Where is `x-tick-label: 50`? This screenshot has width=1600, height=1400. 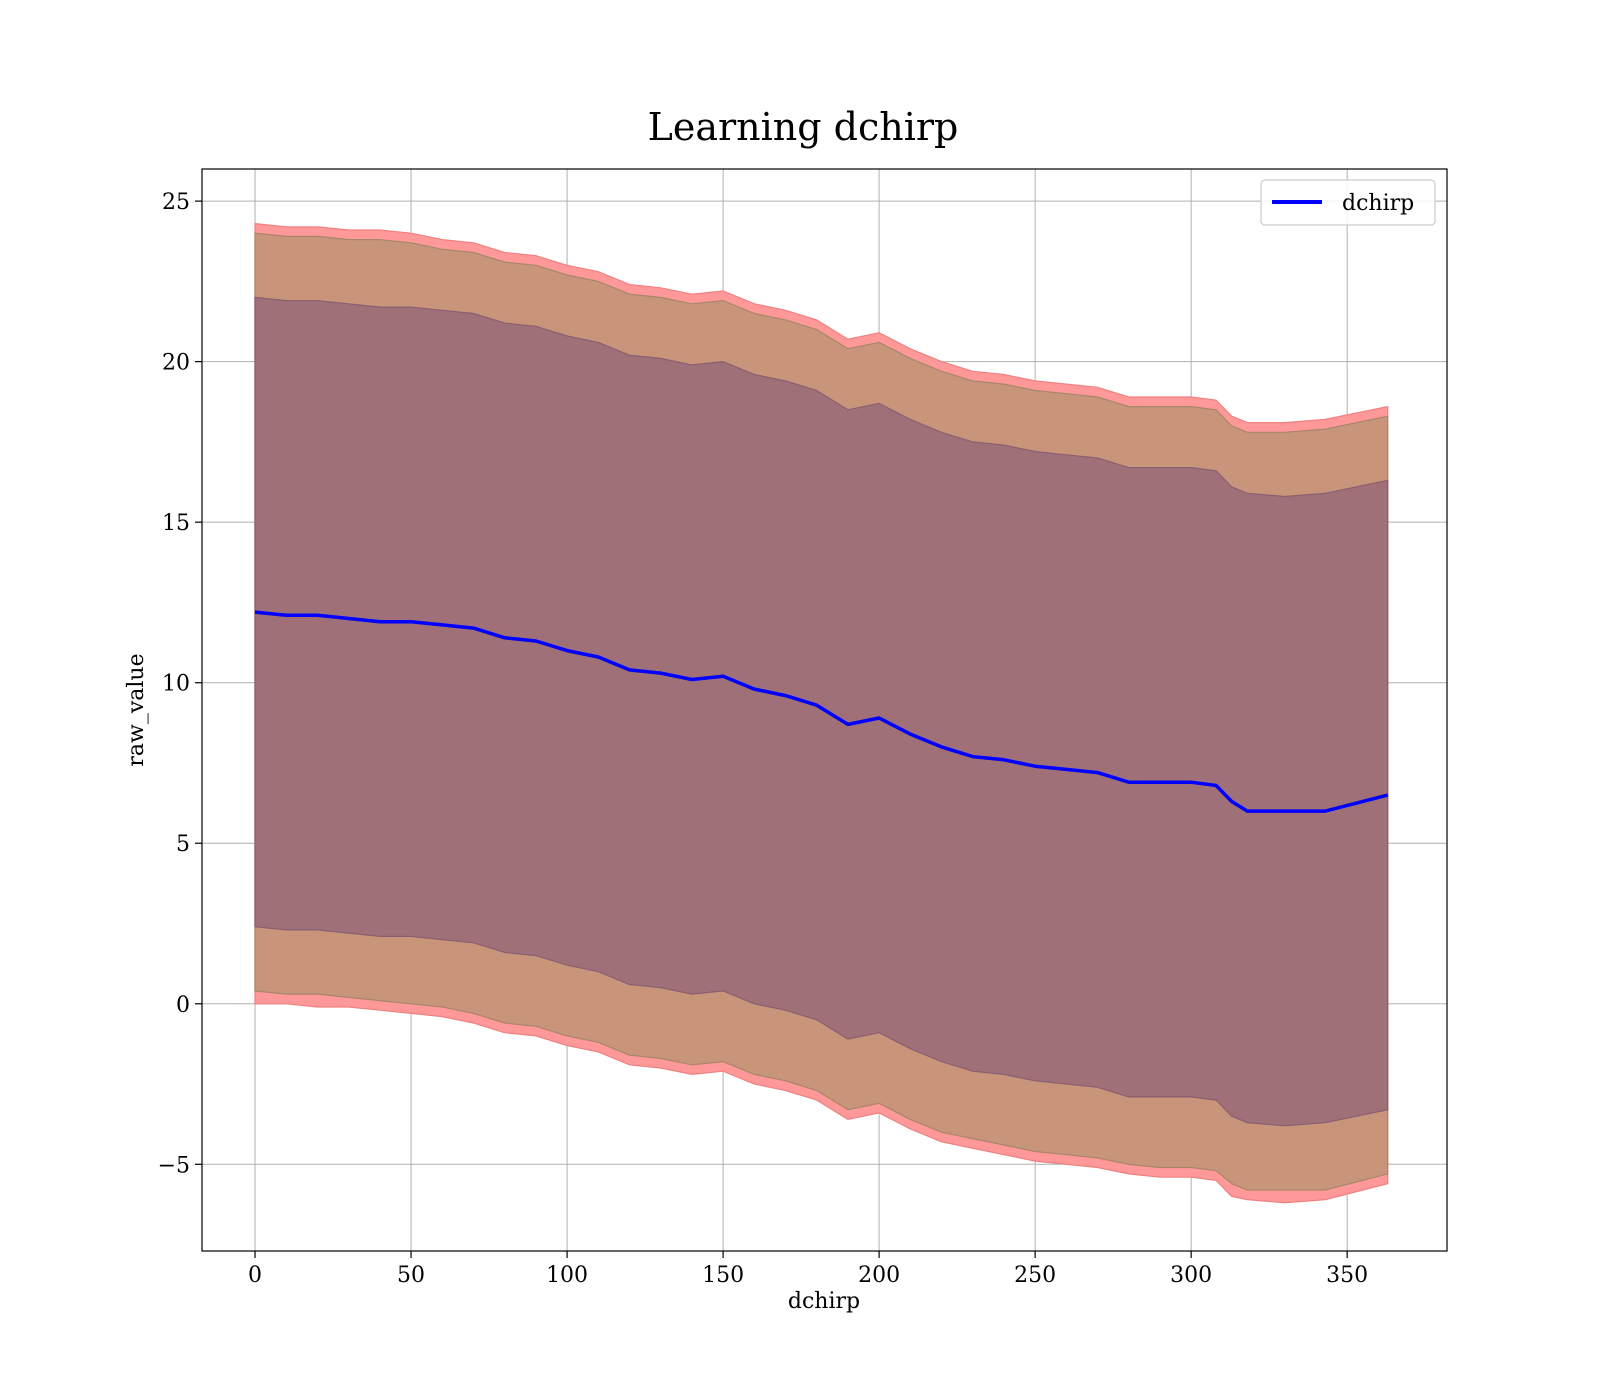 x-tick-label: 50 is located at coordinates (411, 1275).